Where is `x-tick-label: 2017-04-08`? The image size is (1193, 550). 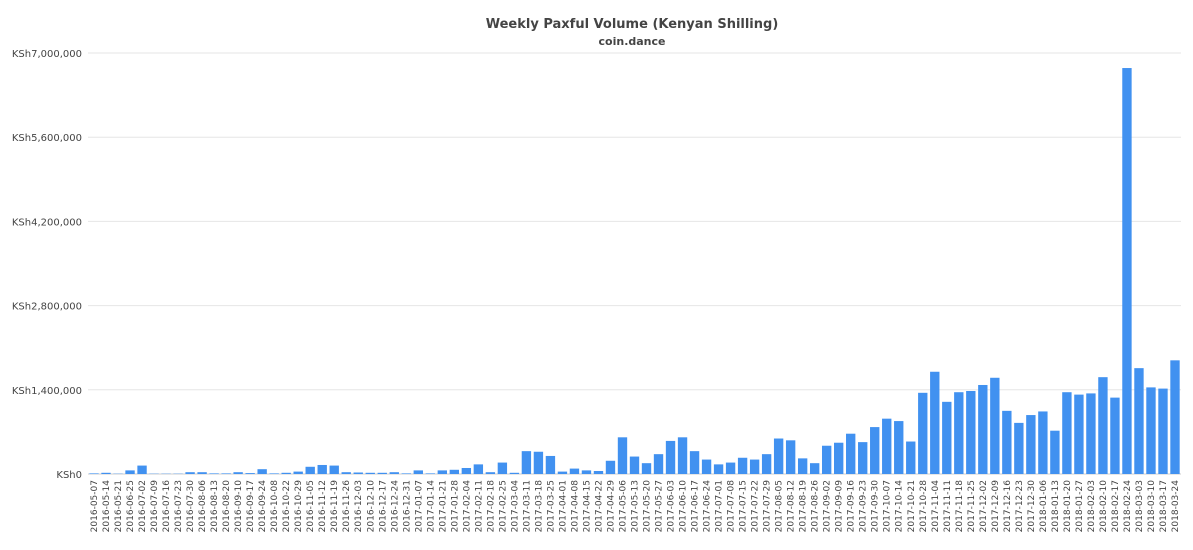
x-tick-label: 2017-04-08 is located at coordinates (575, 506).